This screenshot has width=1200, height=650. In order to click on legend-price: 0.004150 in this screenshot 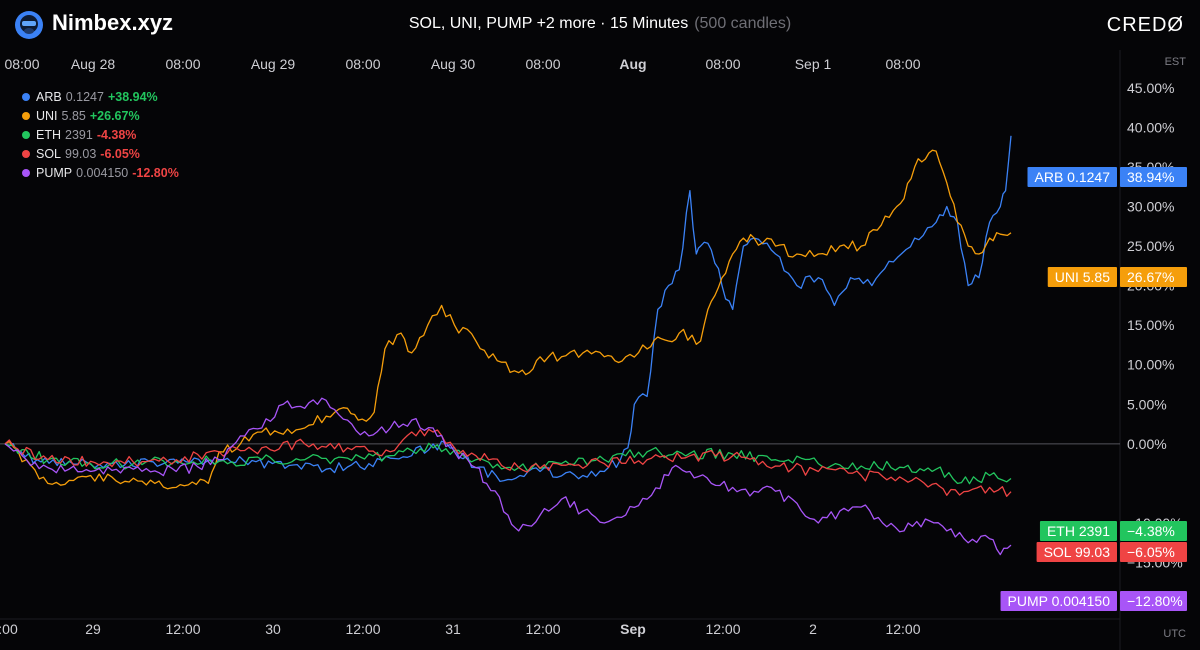, I will do `click(102, 173)`.